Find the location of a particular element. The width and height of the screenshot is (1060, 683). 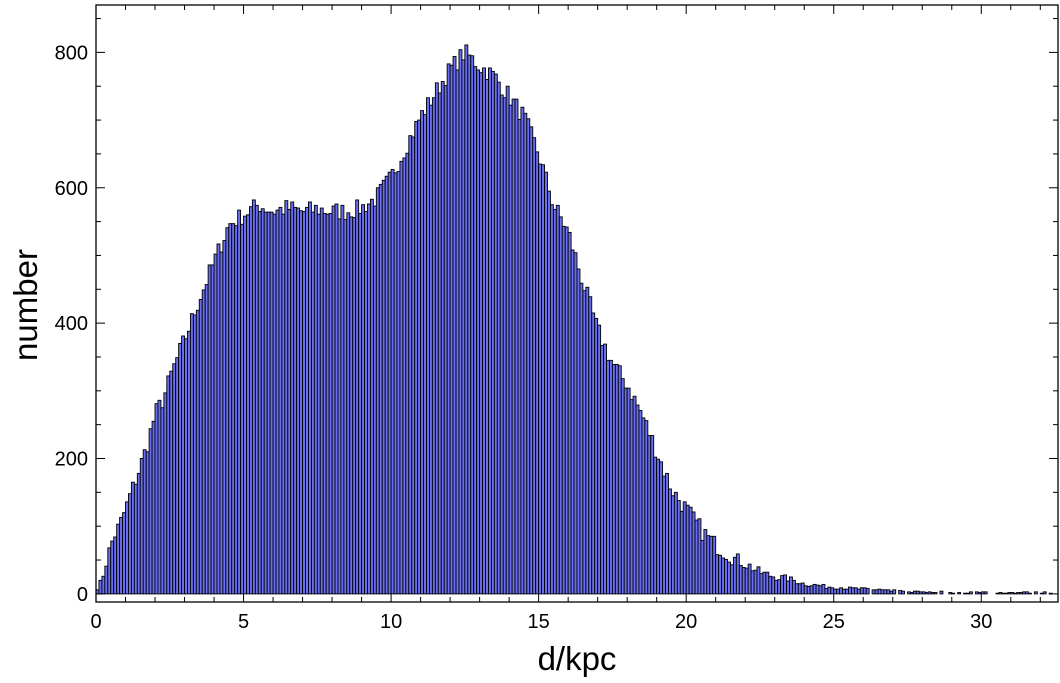

y-tick-label: 0 is located at coordinates (82, 595).